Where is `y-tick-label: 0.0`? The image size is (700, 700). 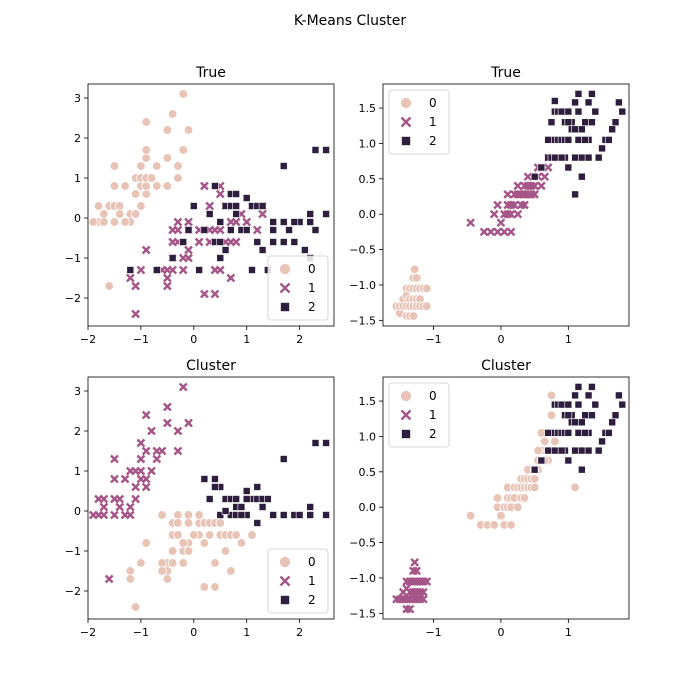
y-tick-label: 0.0 is located at coordinates (368, 214).